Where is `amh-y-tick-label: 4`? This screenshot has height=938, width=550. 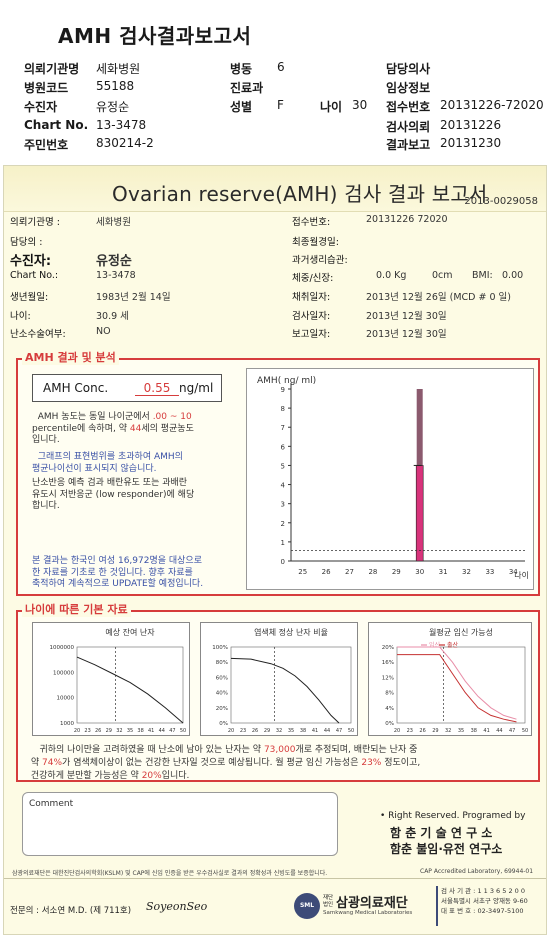 amh-y-tick-label: 4 is located at coordinates (283, 486).